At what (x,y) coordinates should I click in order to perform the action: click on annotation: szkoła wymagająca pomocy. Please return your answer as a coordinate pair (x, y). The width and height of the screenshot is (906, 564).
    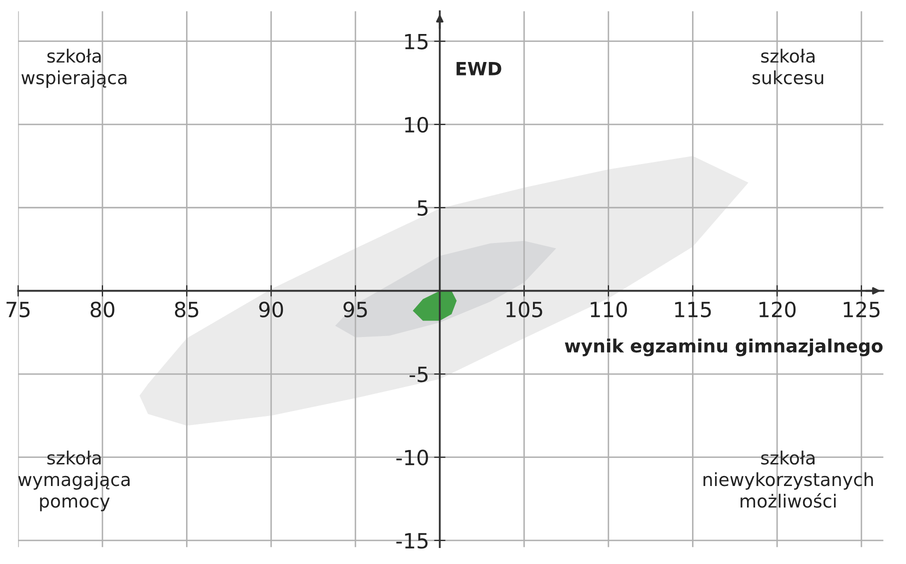
    Looking at the image, I should click on (74, 481).